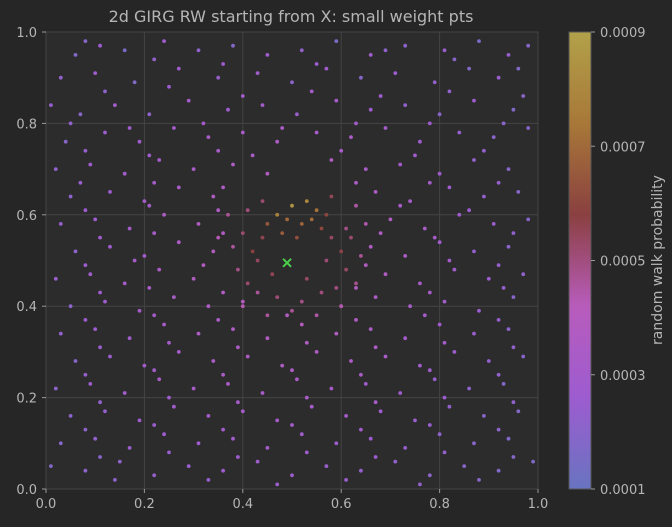 The height and width of the screenshot is (527, 672). What do you see at coordinates (623, 33) in the screenshot?
I see `colorbar-tick-label: 0.0009` at bounding box center [623, 33].